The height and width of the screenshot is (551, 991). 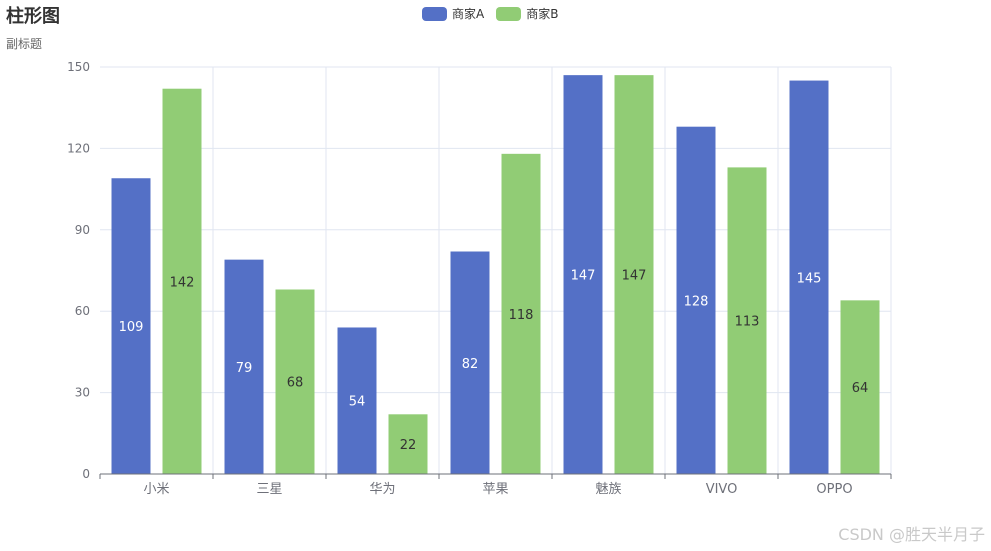 What do you see at coordinates (911, 534) in the screenshot?
I see `watermark: CSDN @胜天半月子` at bounding box center [911, 534].